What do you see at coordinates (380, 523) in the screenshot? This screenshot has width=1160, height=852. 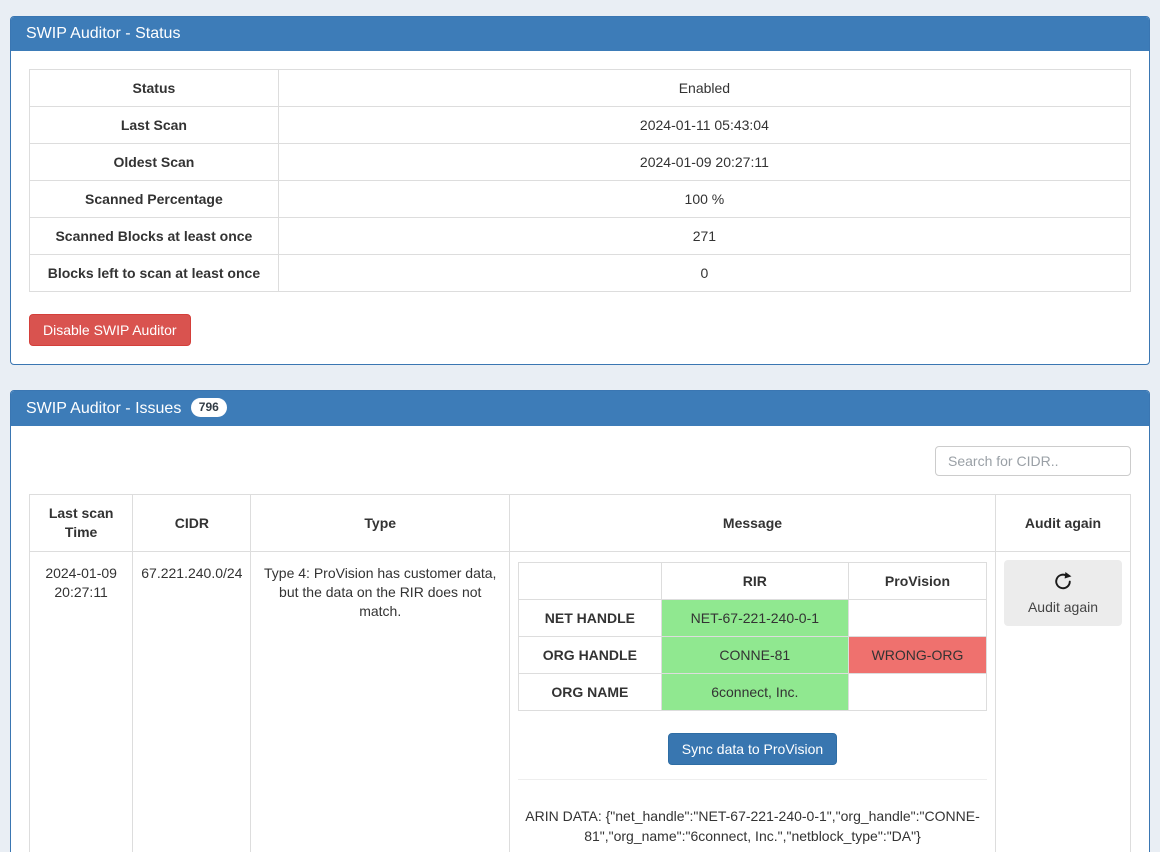 I see `header-type: Type` at bounding box center [380, 523].